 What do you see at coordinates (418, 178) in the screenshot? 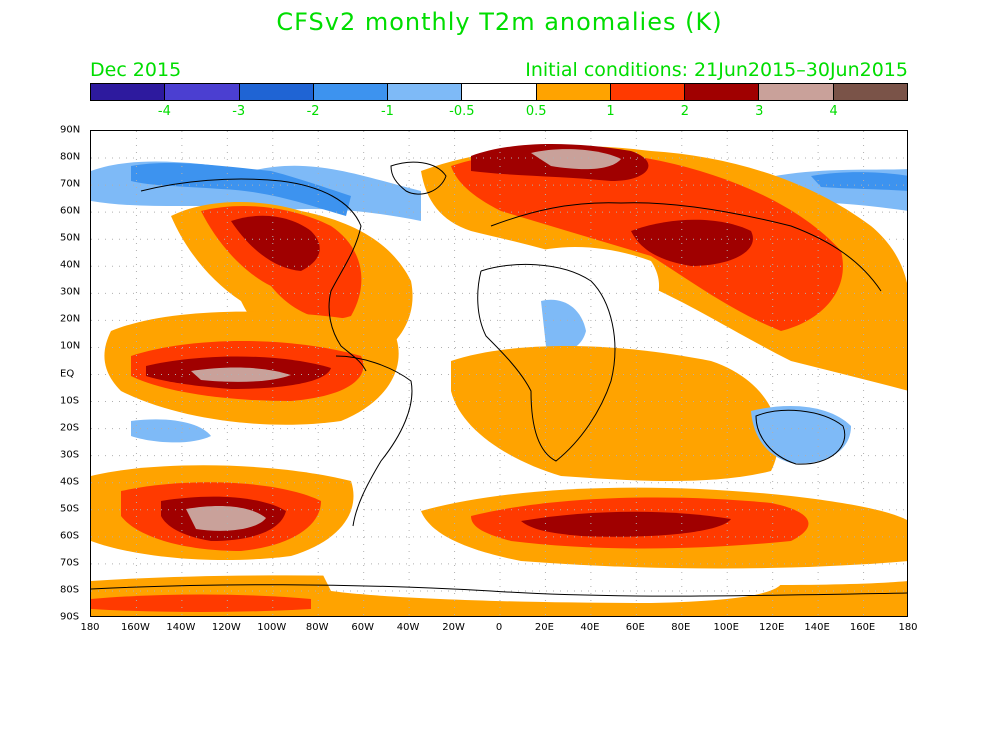
I see `greenland-coast` at bounding box center [418, 178].